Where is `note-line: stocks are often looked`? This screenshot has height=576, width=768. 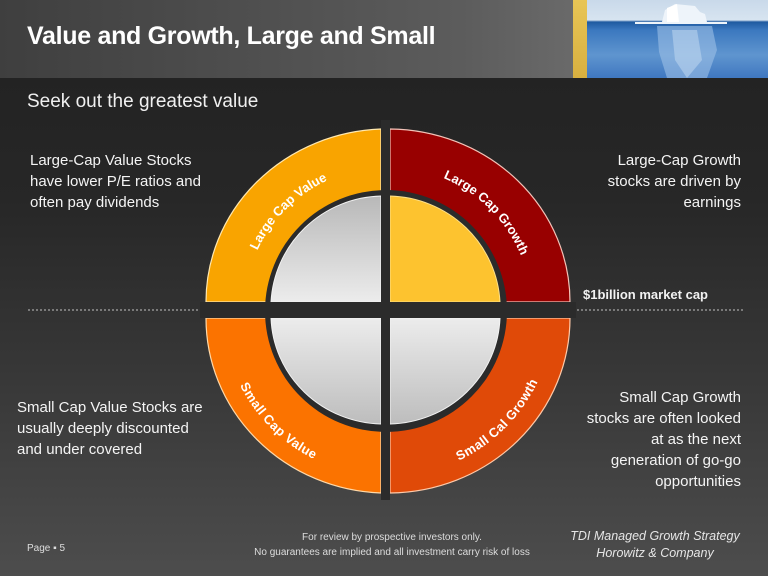
note-line: stocks are often looked is located at coordinates (663, 418).